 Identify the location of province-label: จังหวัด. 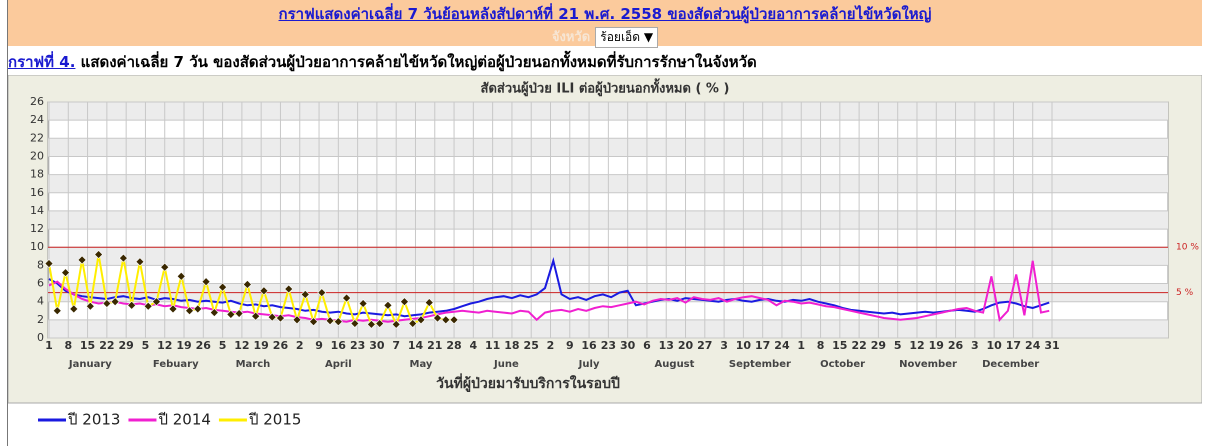
(571, 37).